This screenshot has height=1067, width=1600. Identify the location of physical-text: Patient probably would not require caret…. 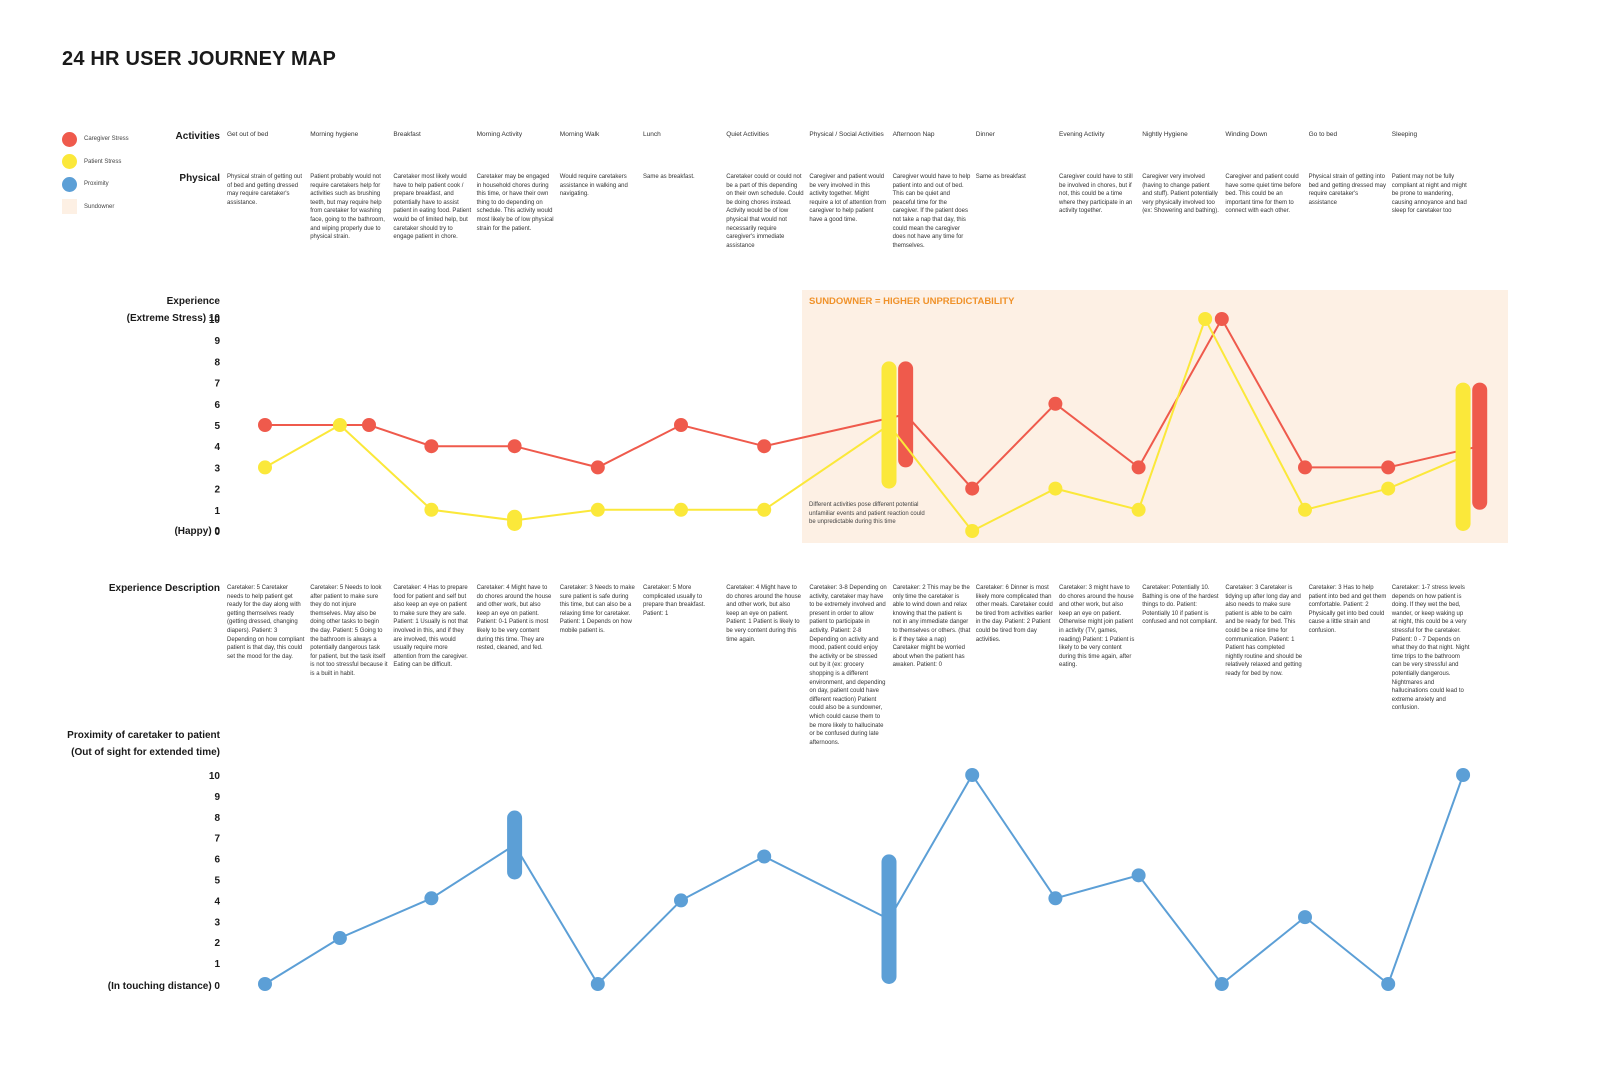
(347, 207).